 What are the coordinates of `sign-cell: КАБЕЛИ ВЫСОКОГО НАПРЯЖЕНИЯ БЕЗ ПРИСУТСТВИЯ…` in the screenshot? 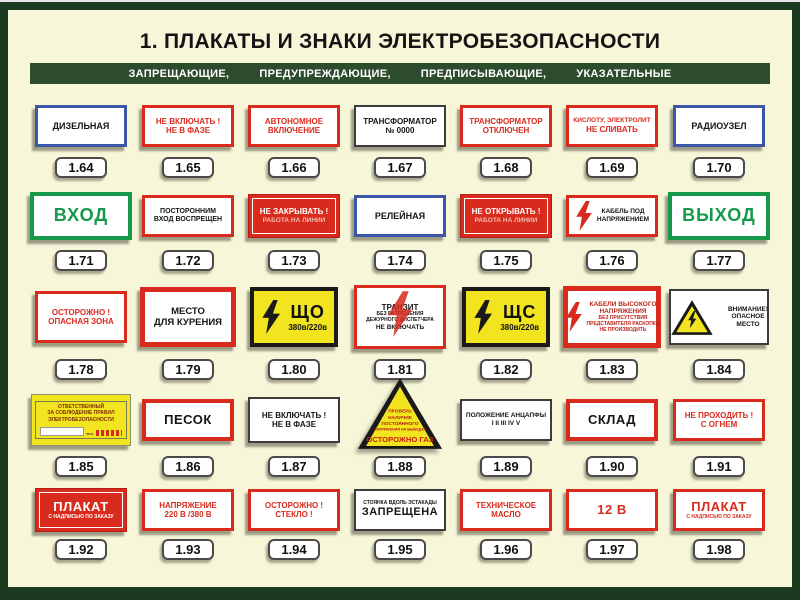 It's located at (612, 330).